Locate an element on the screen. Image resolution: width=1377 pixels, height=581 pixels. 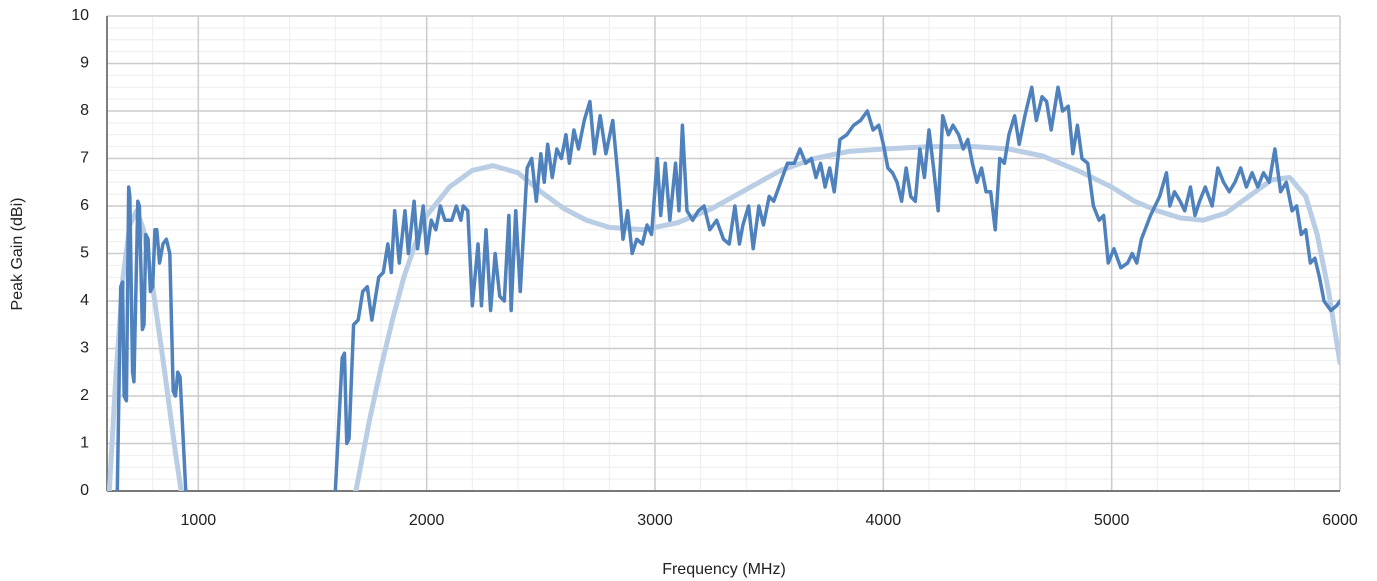
x-tick-label: 6000 is located at coordinates (1340, 520).